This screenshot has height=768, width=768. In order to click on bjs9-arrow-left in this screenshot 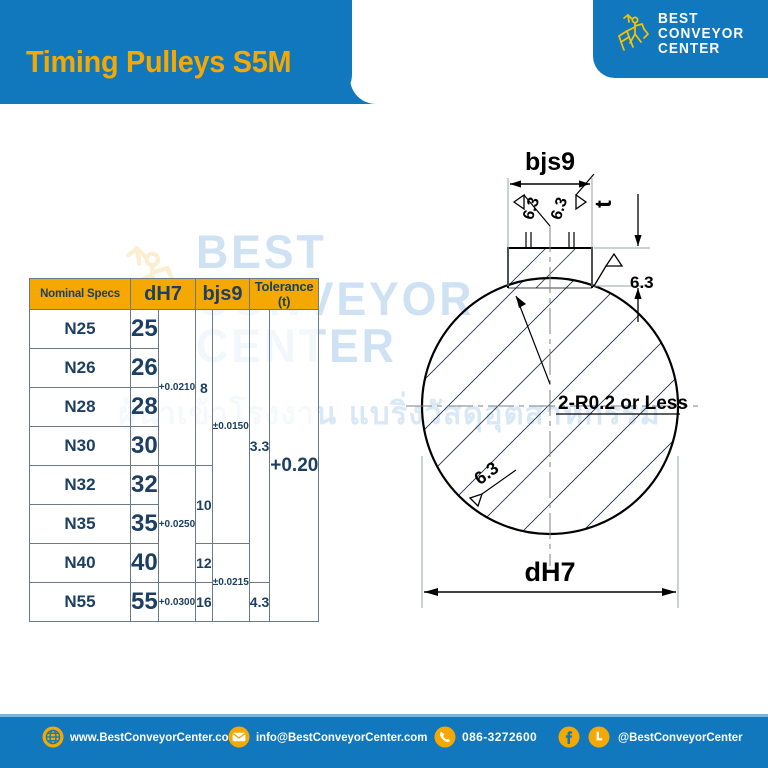, I will do `click(515, 184)`.